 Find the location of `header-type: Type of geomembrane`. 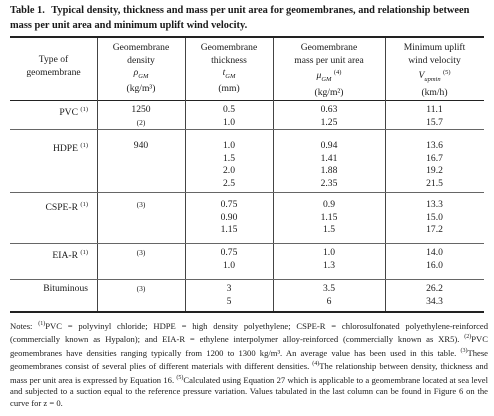

header-type: Type of geomembrane is located at coordinates (53, 66).